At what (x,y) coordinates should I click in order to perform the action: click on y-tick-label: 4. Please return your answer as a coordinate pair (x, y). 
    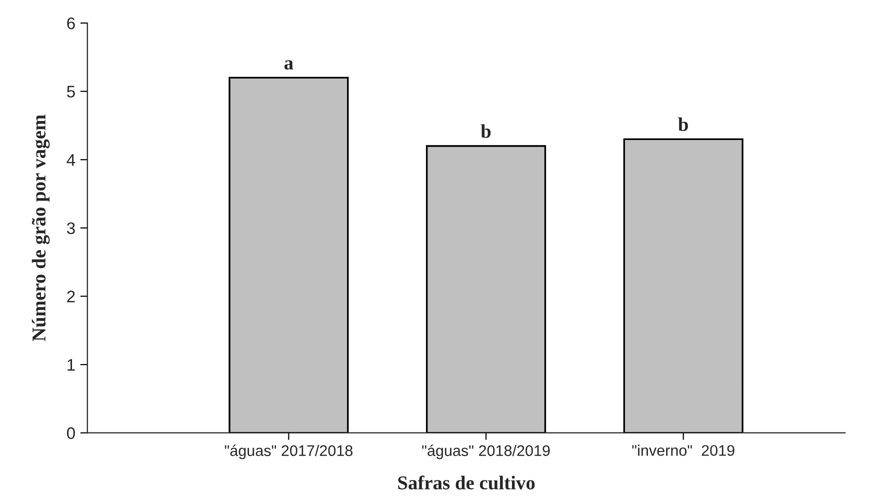
    Looking at the image, I should click on (71, 160).